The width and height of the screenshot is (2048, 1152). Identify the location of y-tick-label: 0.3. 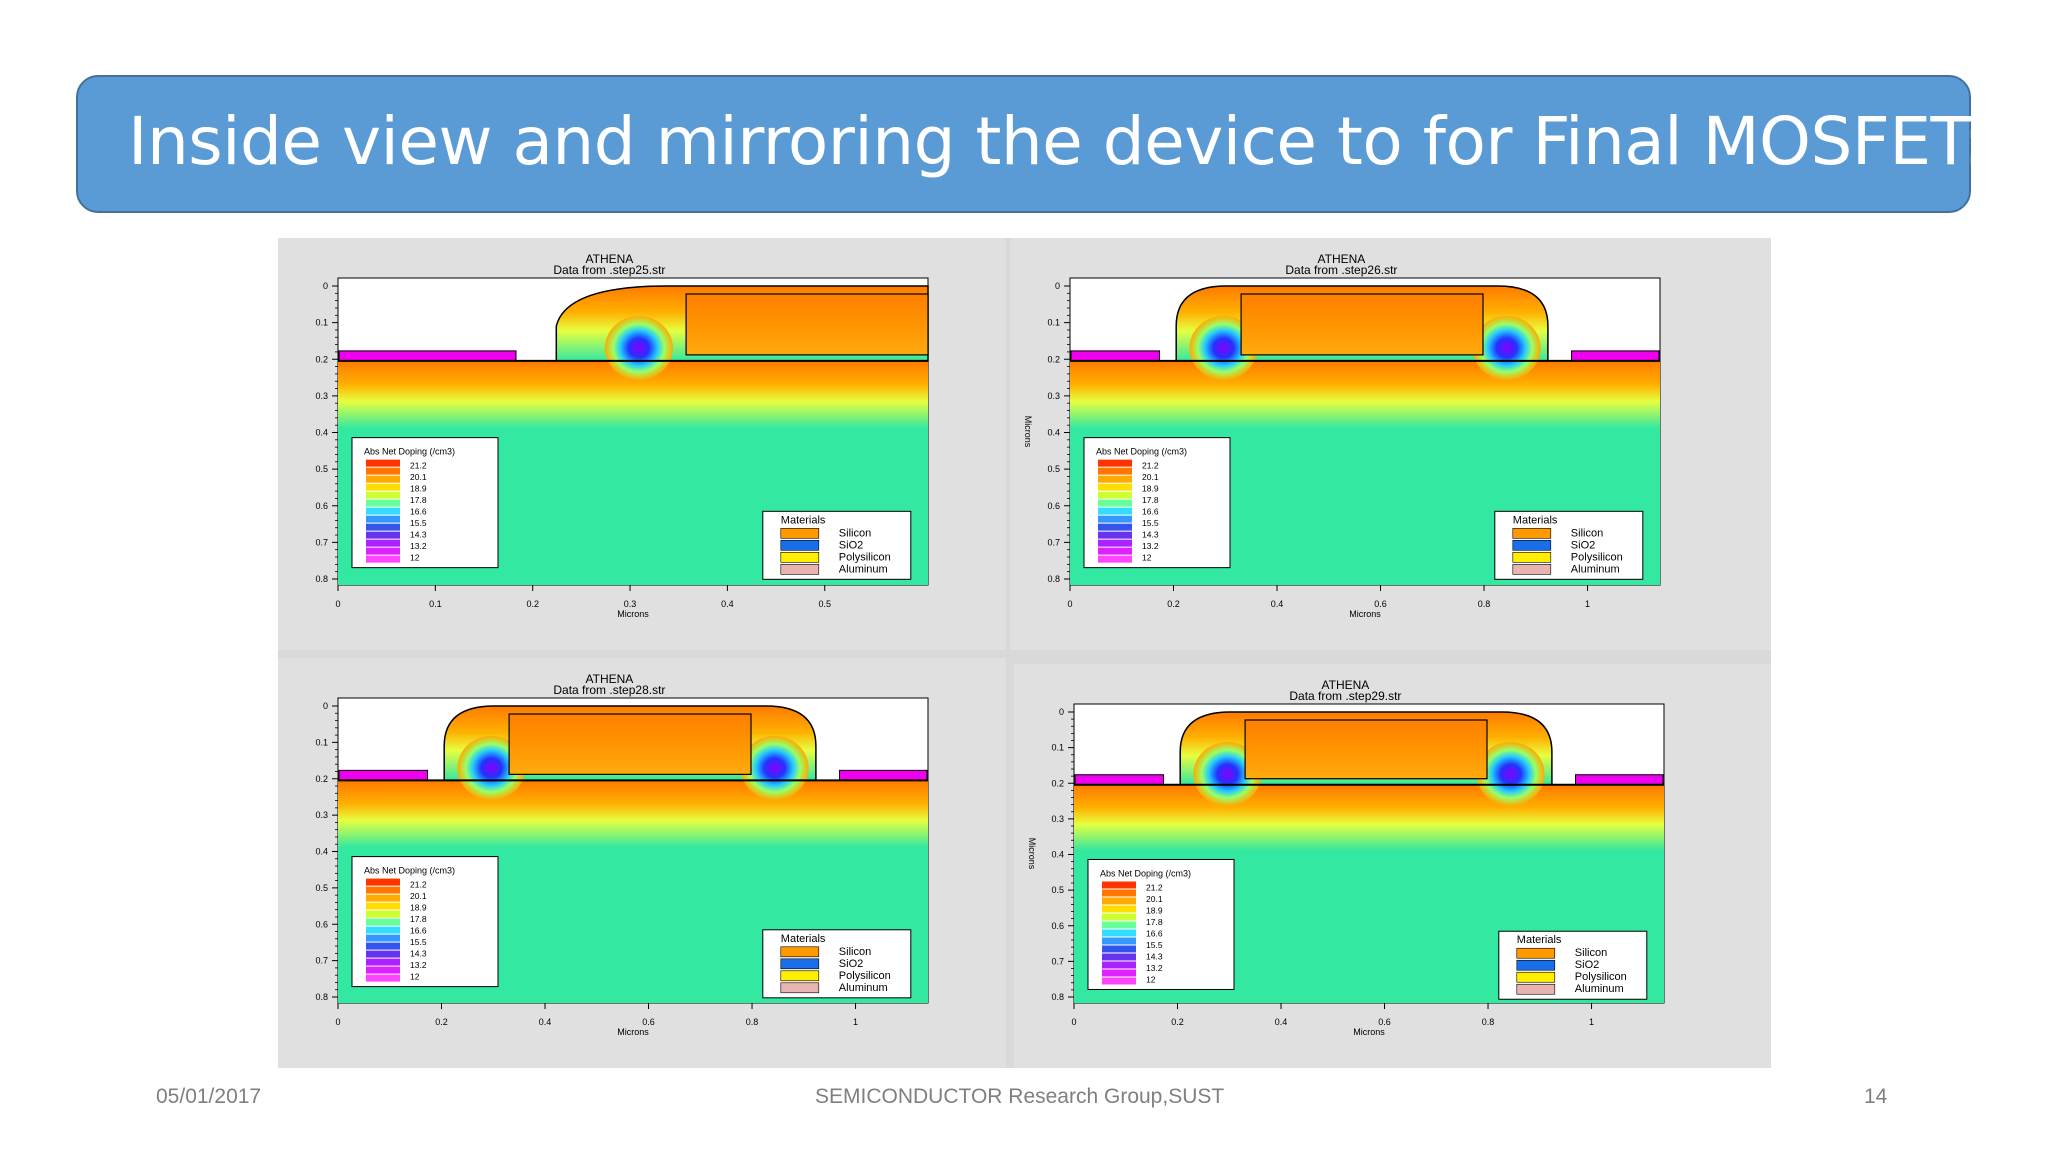
(321, 815).